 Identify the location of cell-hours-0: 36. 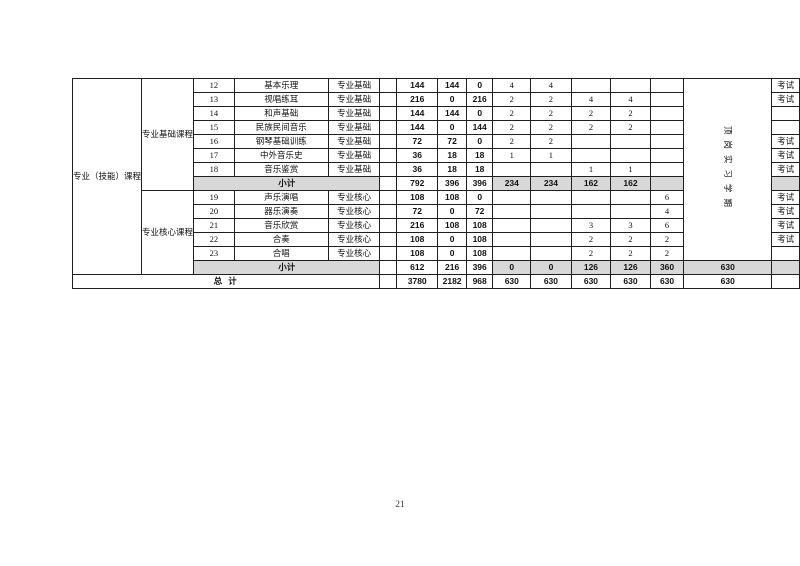
(417, 155).